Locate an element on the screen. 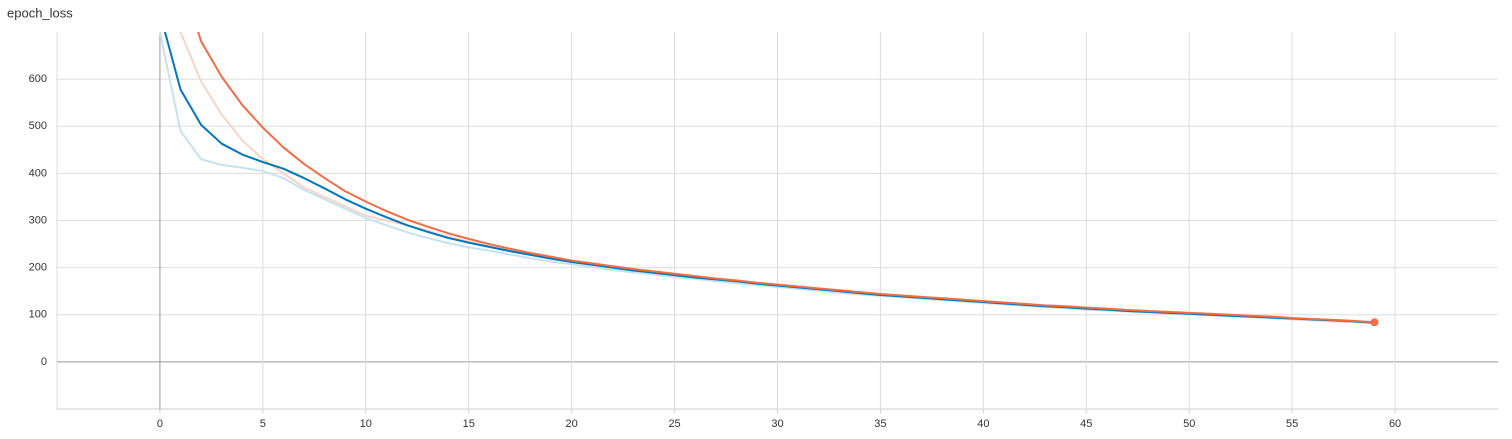 This screenshot has height=439, width=1512. y-tick-label: 500 is located at coordinates (38, 126).